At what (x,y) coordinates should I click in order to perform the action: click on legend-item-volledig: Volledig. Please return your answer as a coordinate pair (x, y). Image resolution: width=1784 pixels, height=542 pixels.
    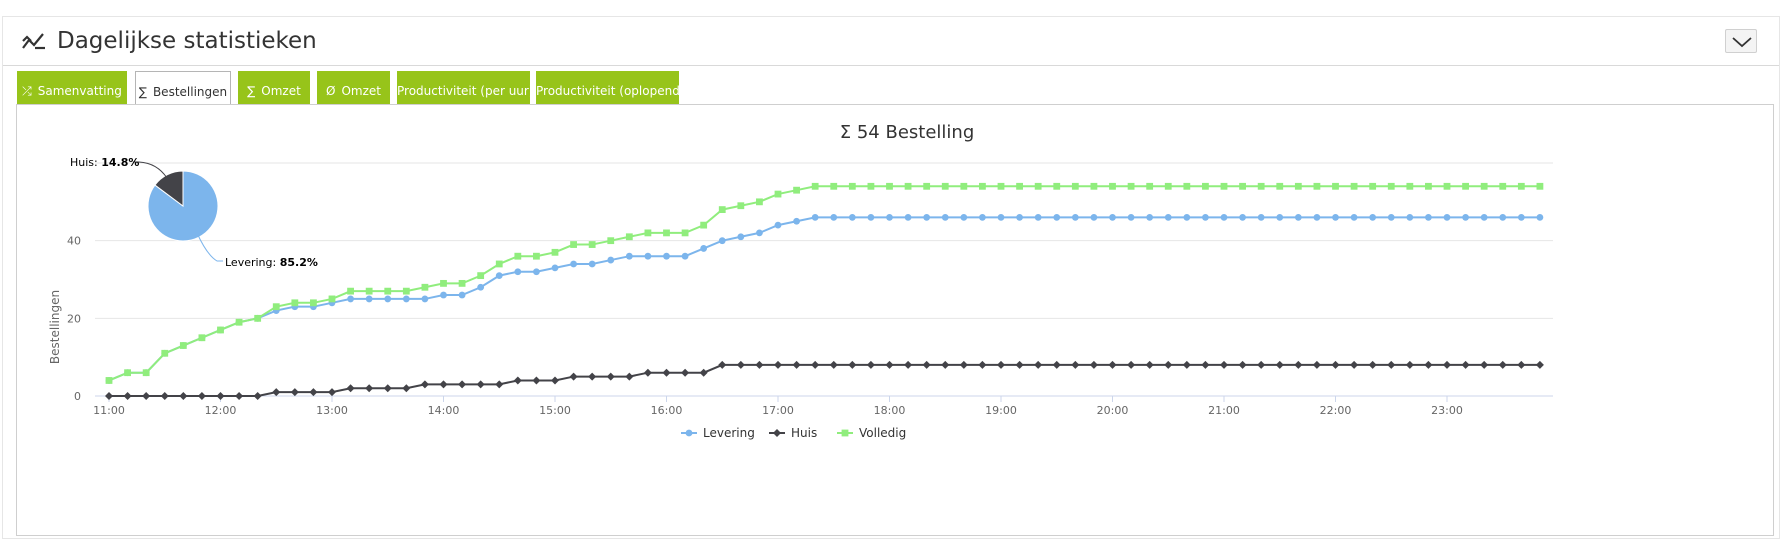
    Looking at the image, I should click on (871, 433).